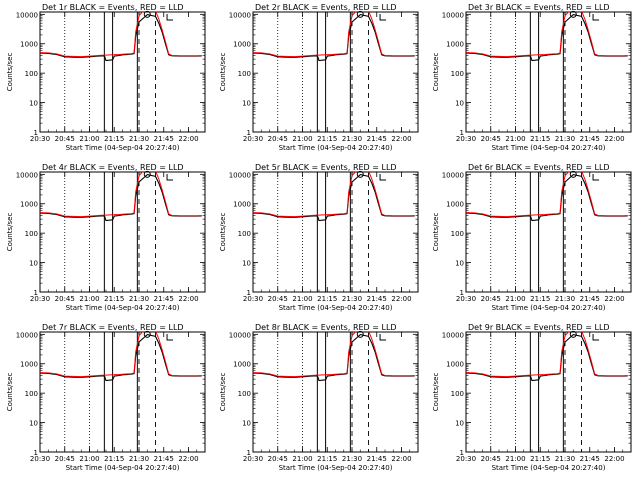  I want to click on panel-title: Det 3r BLACK = Events, RED = LLD, so click(539, 7).